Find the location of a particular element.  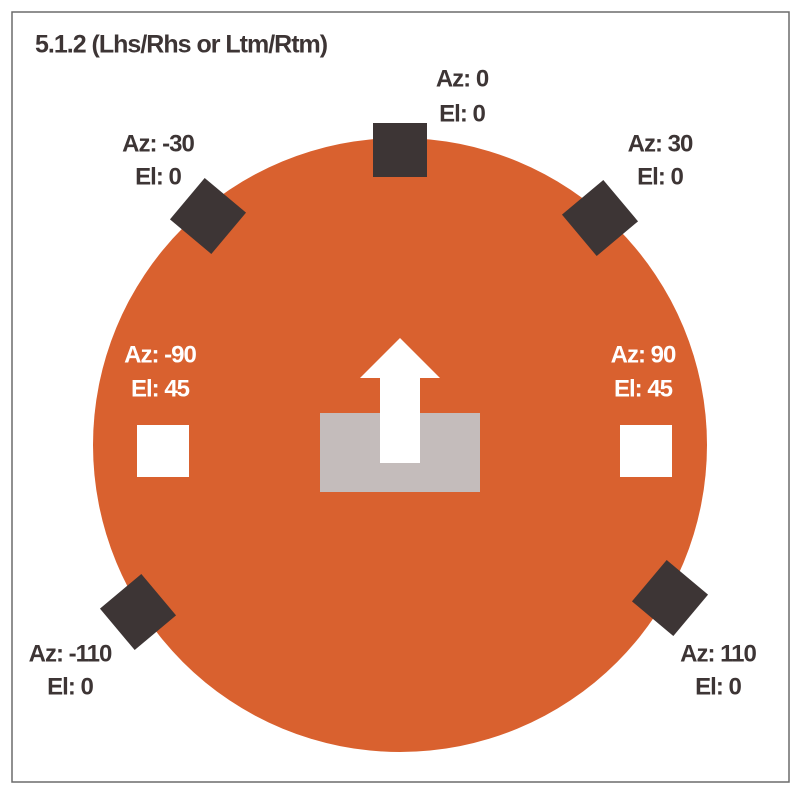

azimuth-label: Az: 30 is located at coordinates (660, 143).